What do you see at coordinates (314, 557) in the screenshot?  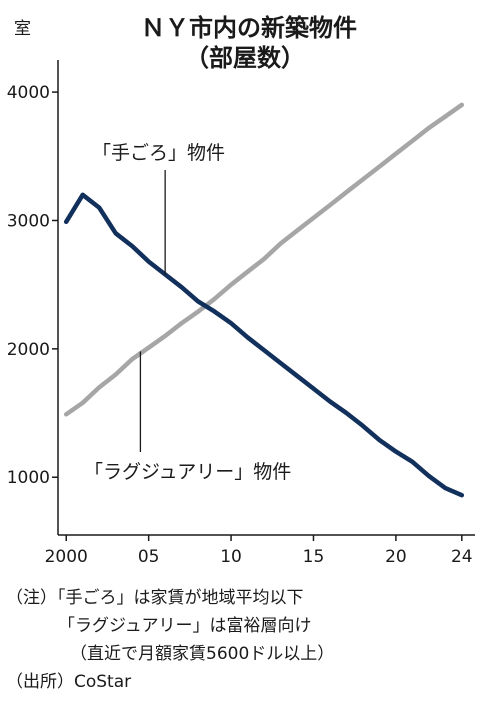 I see `x-tick-label: 15` at bounding box center [314, 557].